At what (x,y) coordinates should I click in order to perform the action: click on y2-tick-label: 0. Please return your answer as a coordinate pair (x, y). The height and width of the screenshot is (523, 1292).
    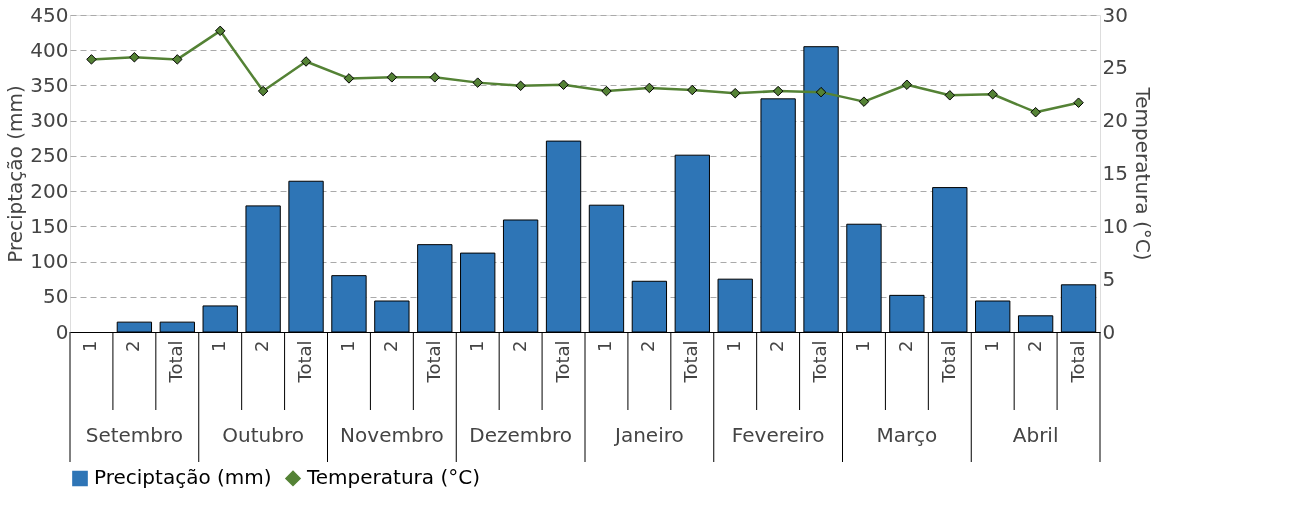
    Looking at the image, I should click on (1109, 331).